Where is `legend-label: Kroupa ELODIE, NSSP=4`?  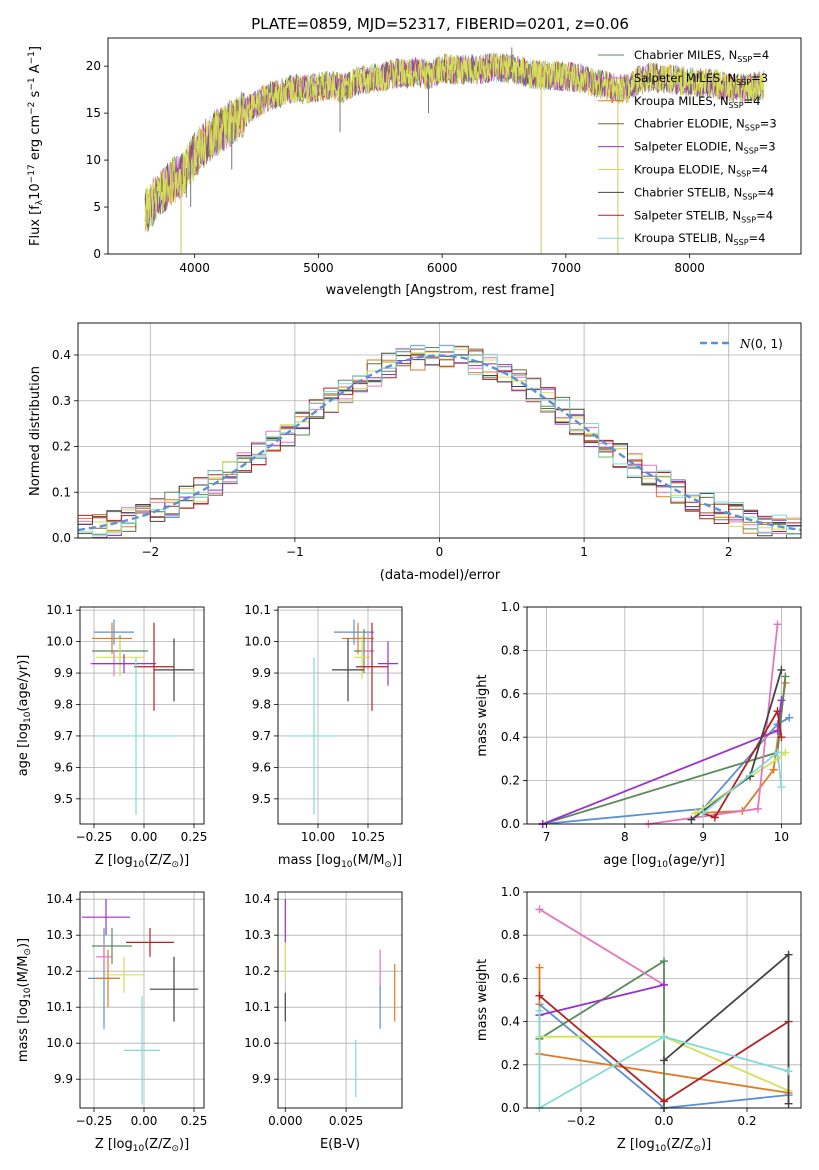 legend-label: Kroupa ELODIE, NSSP=4 is located at coordinates (701, 171).